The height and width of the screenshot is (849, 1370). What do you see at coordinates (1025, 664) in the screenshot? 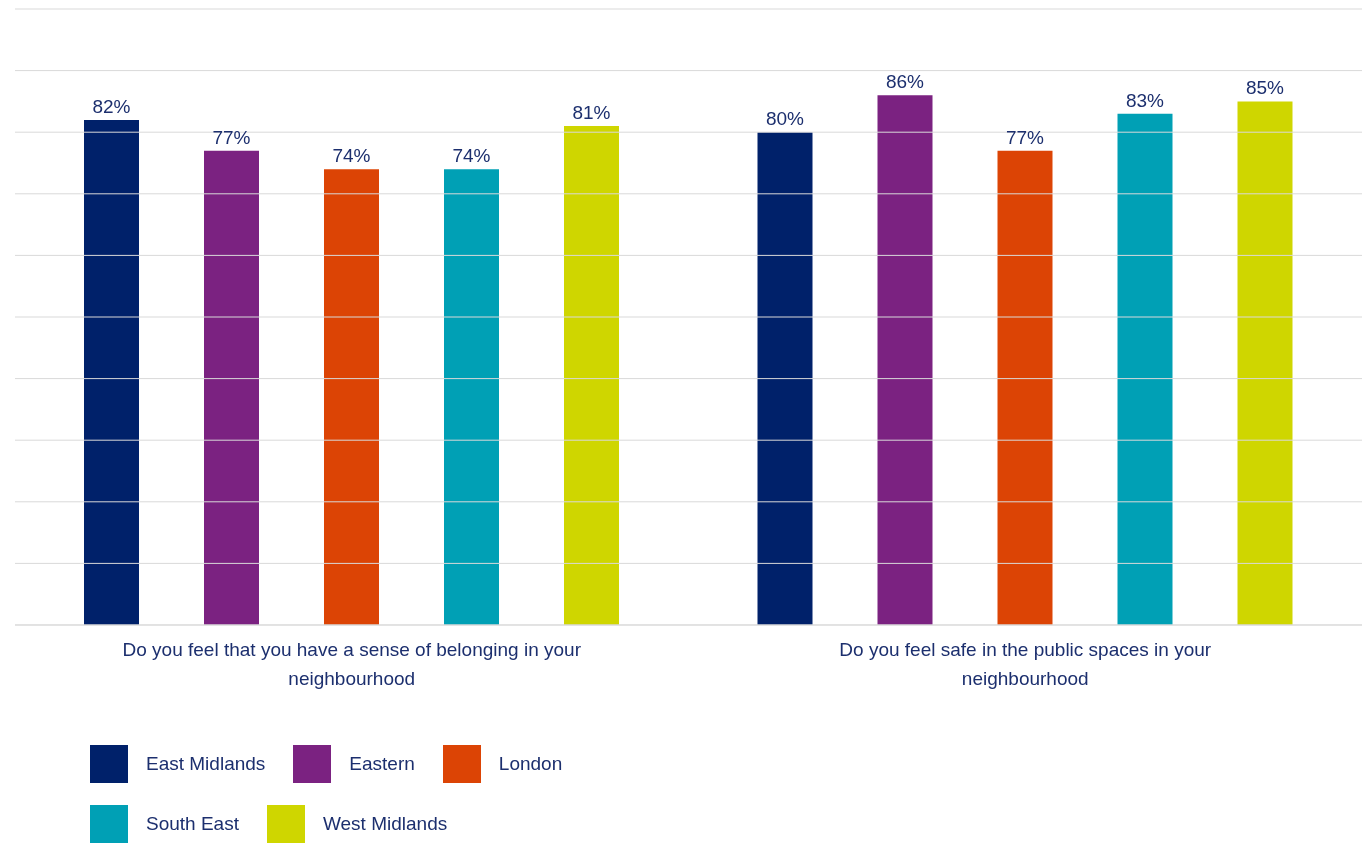
I see `x-tick-label: Do you feel safe in the public spaces in your neighbourhood` at bounding box center [1025, 664].